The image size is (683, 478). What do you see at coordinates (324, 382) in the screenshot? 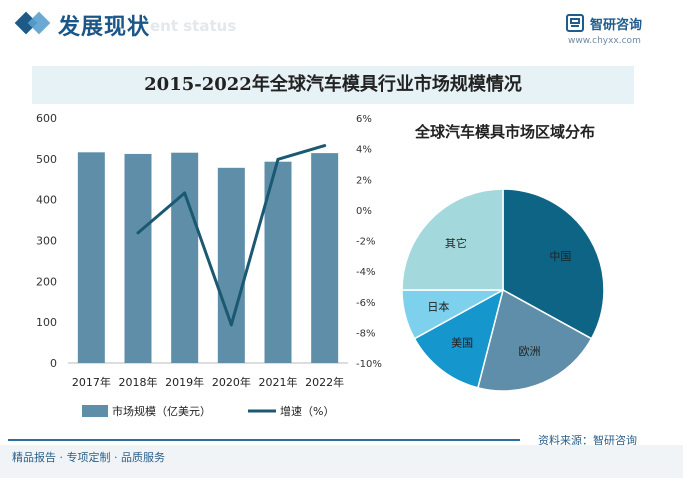
I see `x-tick-label: 2022年` at bounding box center [324, 382].